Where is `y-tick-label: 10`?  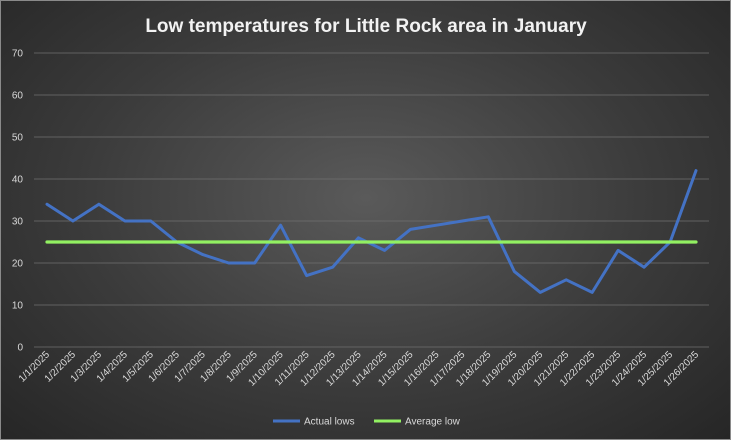 y-tick-label: 10 is located at coordinates (18, 306).